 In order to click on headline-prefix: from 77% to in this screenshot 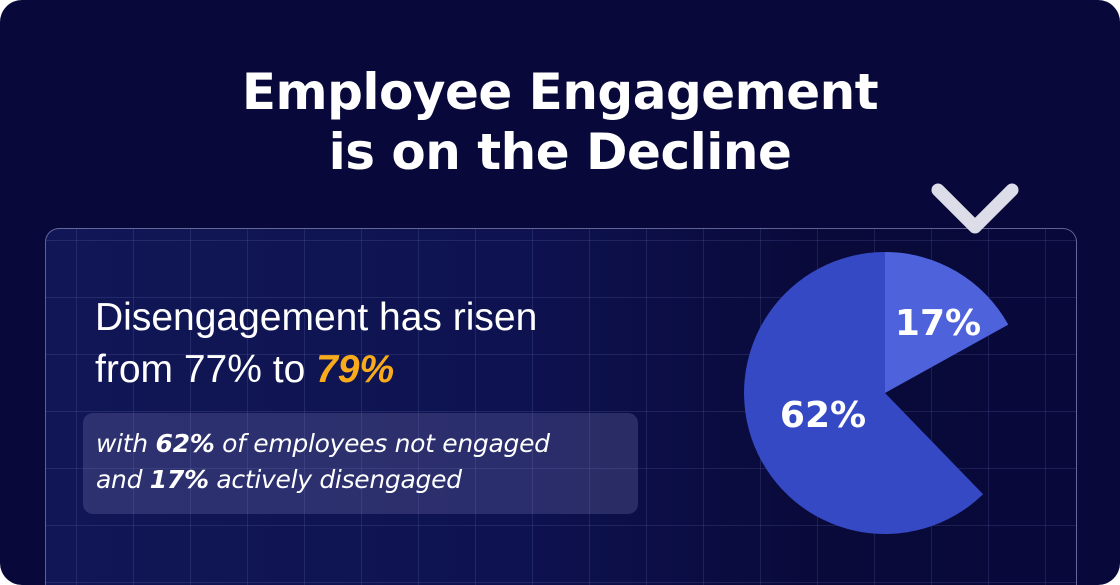, I will do `click(206, 369)`.